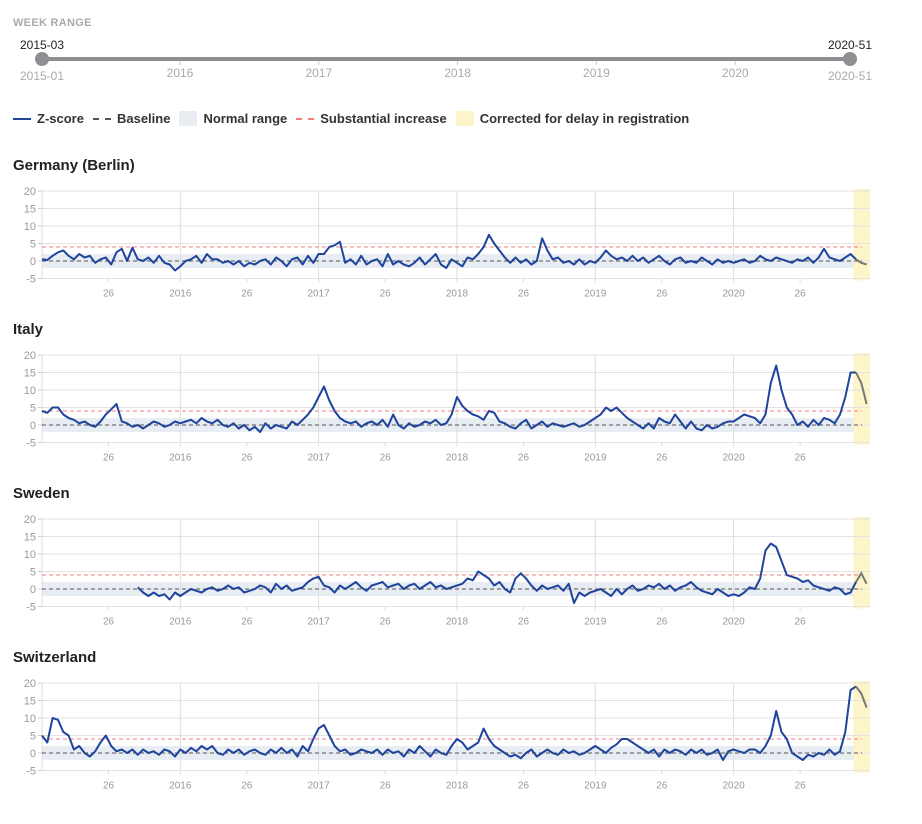 The width and height of the screenshot is (922, 824). Describe the element at coordinates (60, 118) in the screenshot. I see `legend-label: Z-score` at that location.